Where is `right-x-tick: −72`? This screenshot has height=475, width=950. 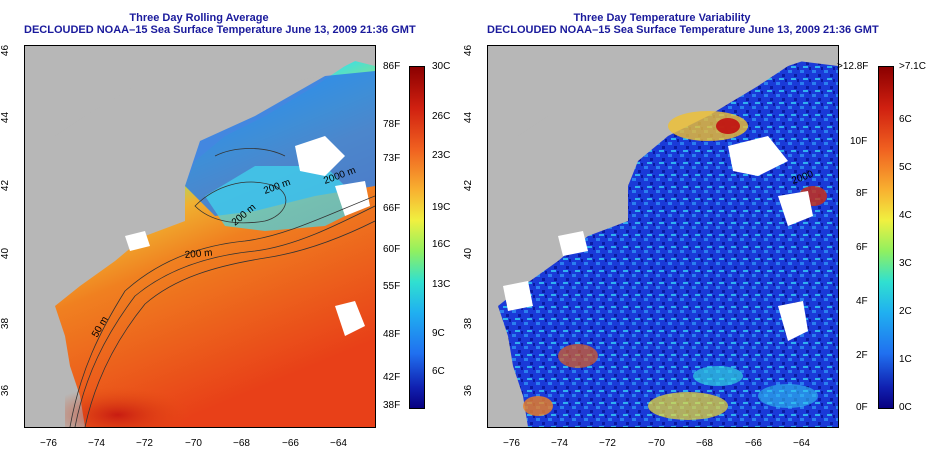 right-x-tick: −72 is located at coordinates (607, 443).